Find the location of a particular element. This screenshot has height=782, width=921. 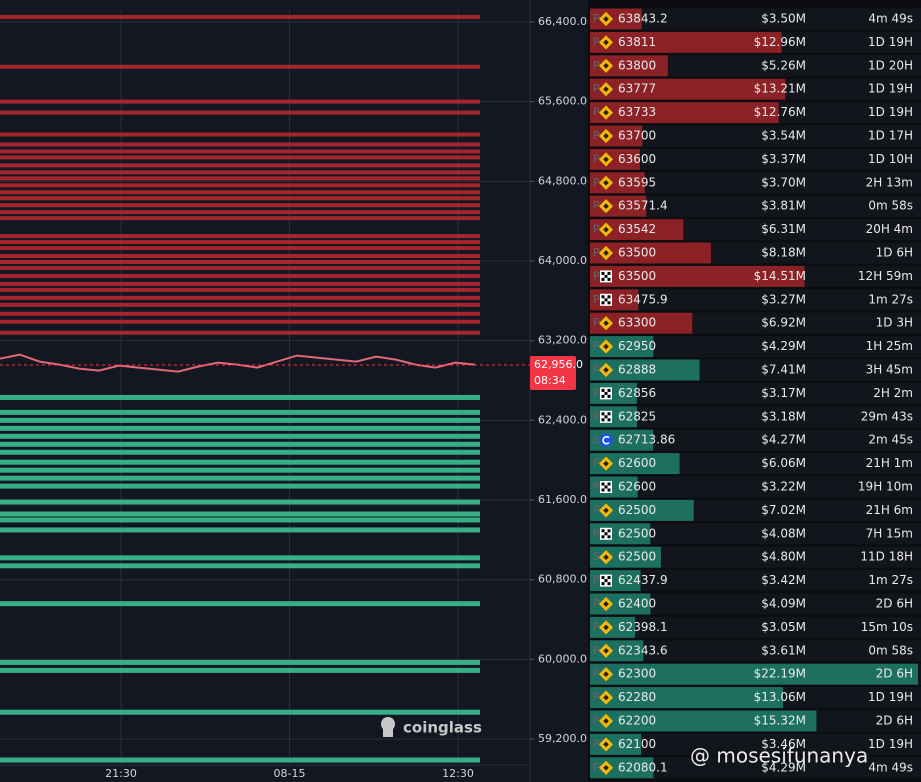

row-amount: $3.42M is located at coordinates (783, 580).